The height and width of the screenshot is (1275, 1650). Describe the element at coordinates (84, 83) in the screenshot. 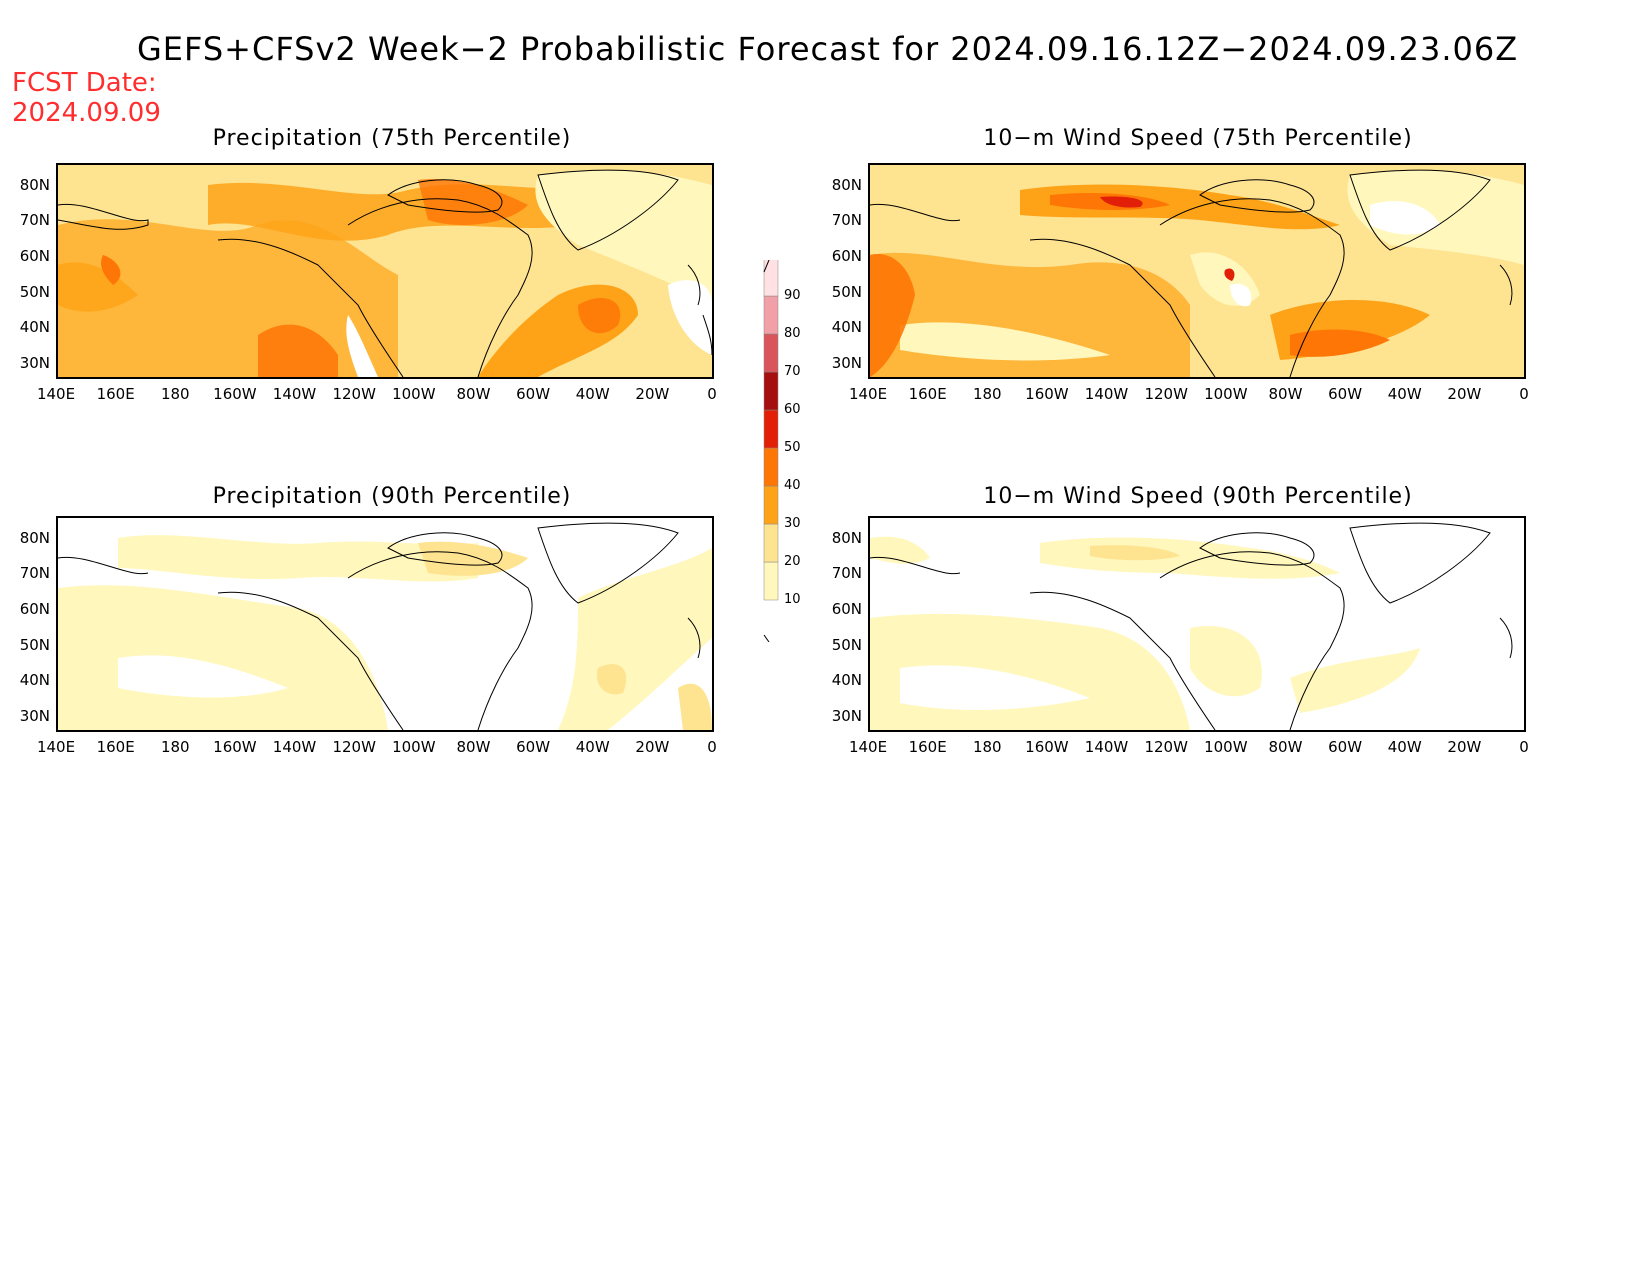

I see `fcst-label: FCST Date:` at that location.